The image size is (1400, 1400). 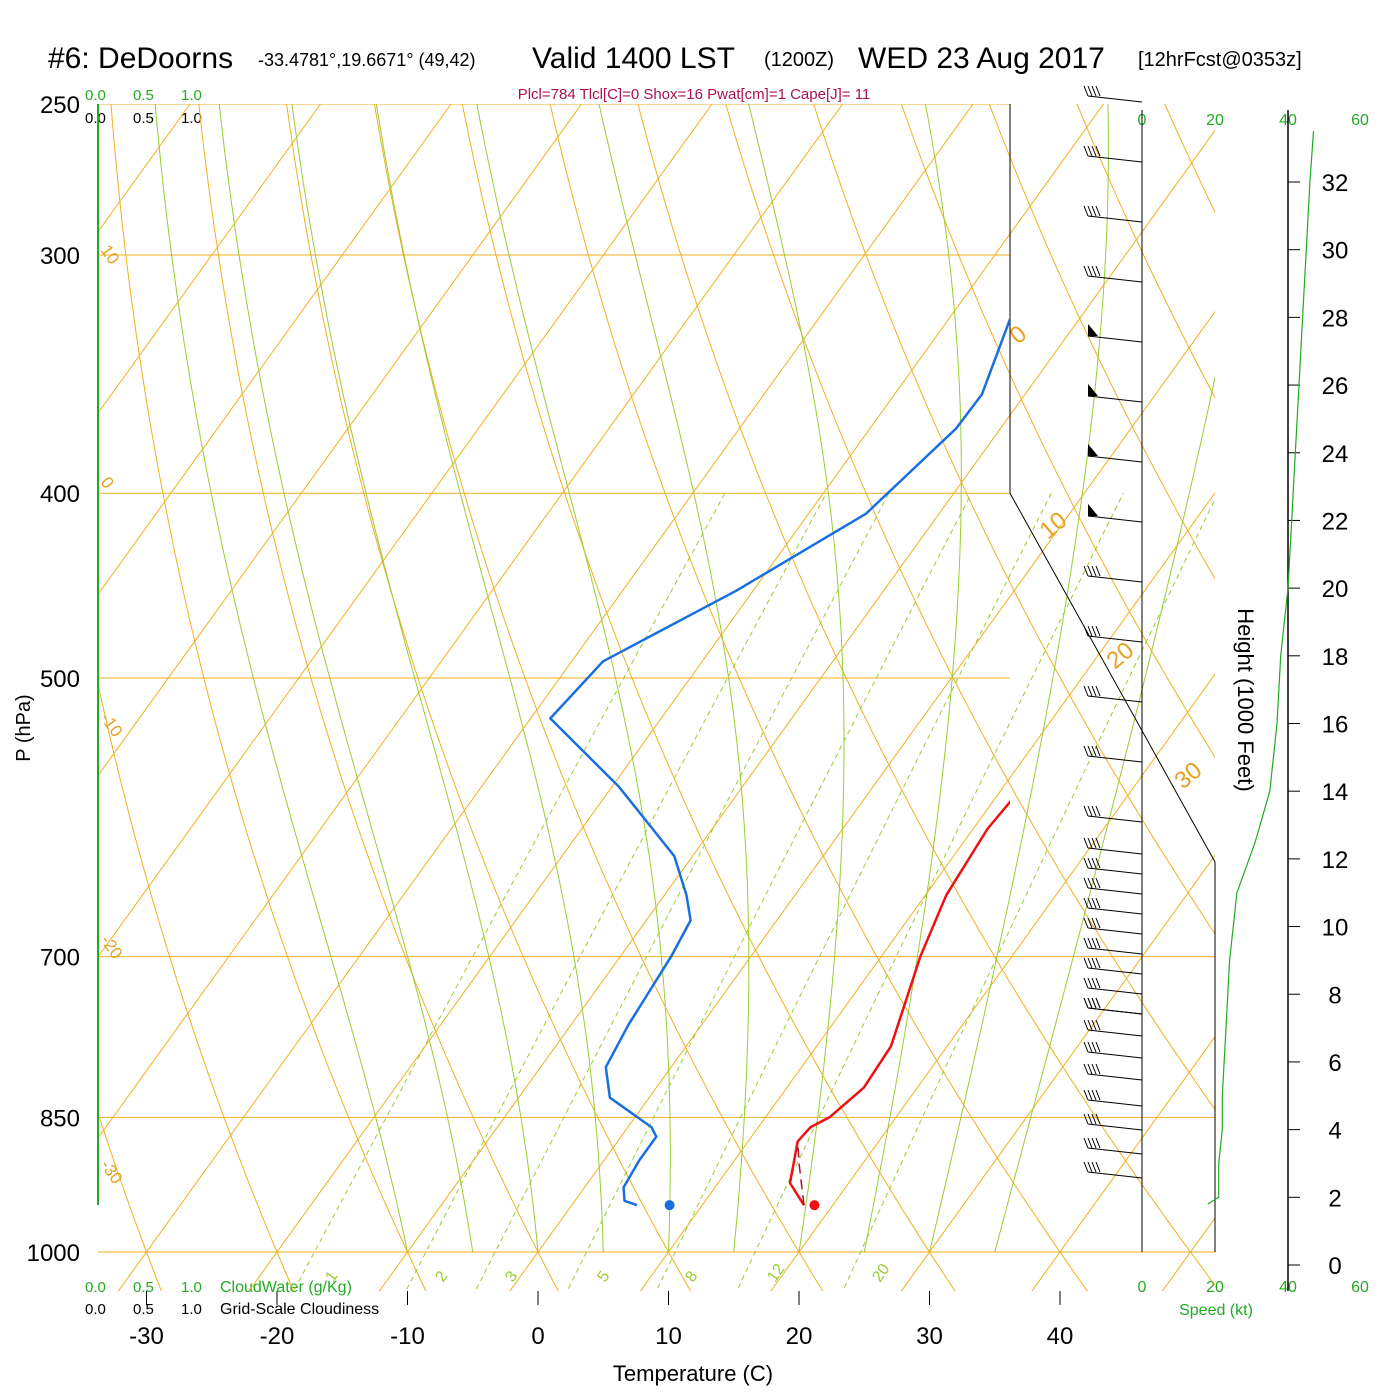 I want to click on isotherm-label: -10, so click(x=112, y=724).